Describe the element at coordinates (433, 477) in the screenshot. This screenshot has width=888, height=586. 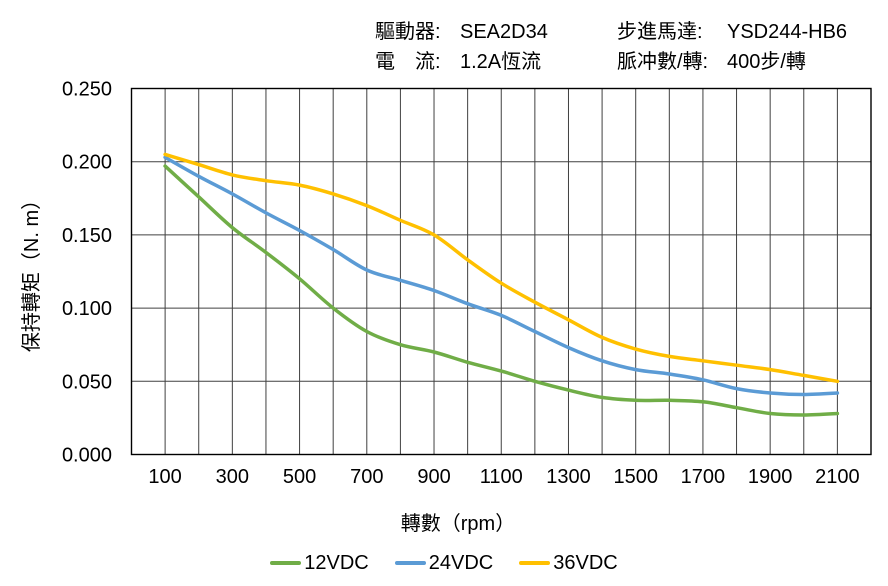
I see `x-tick-label: 900` at that location.